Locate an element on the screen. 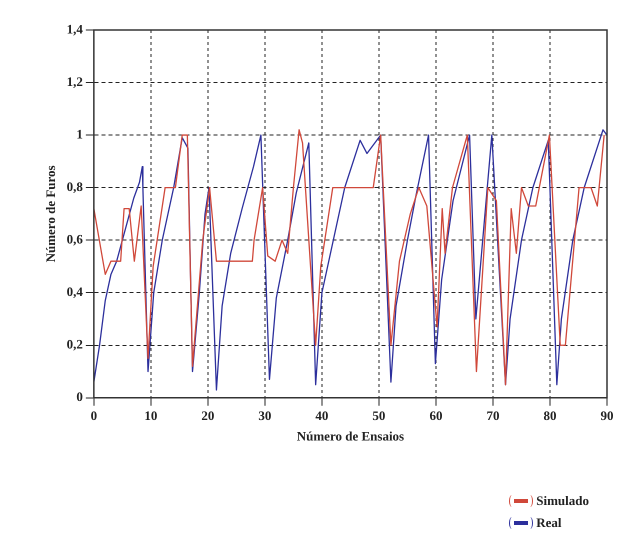 This screenshot has width=639, height=542. legend-label: Real is located at coordinates (549, 523).